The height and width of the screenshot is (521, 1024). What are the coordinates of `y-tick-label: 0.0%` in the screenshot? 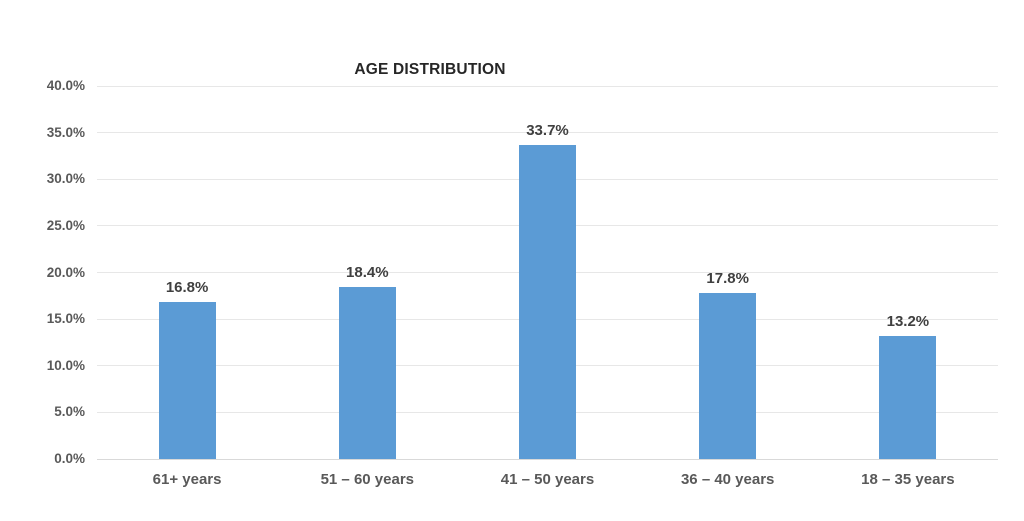 It's located at (69, 458).